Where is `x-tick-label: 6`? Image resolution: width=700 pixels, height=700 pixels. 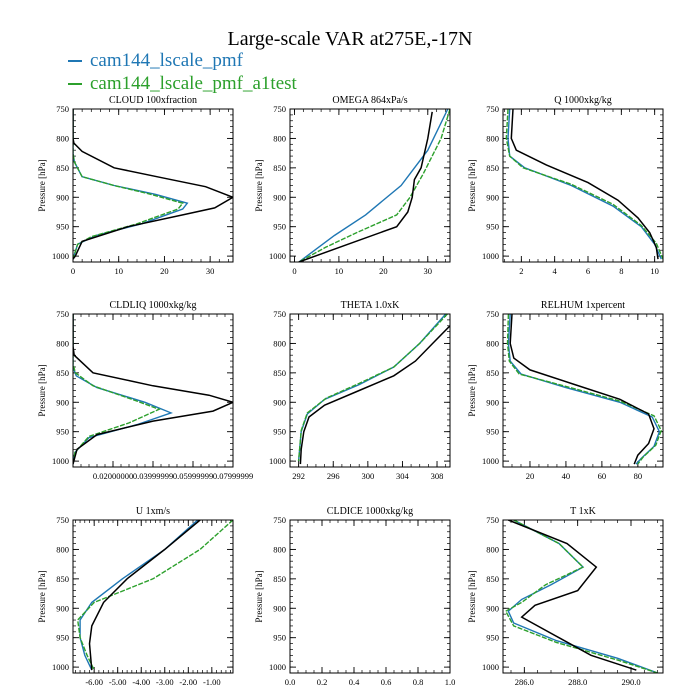 x-tick-label: 6 is located at coordinates (588, 271).